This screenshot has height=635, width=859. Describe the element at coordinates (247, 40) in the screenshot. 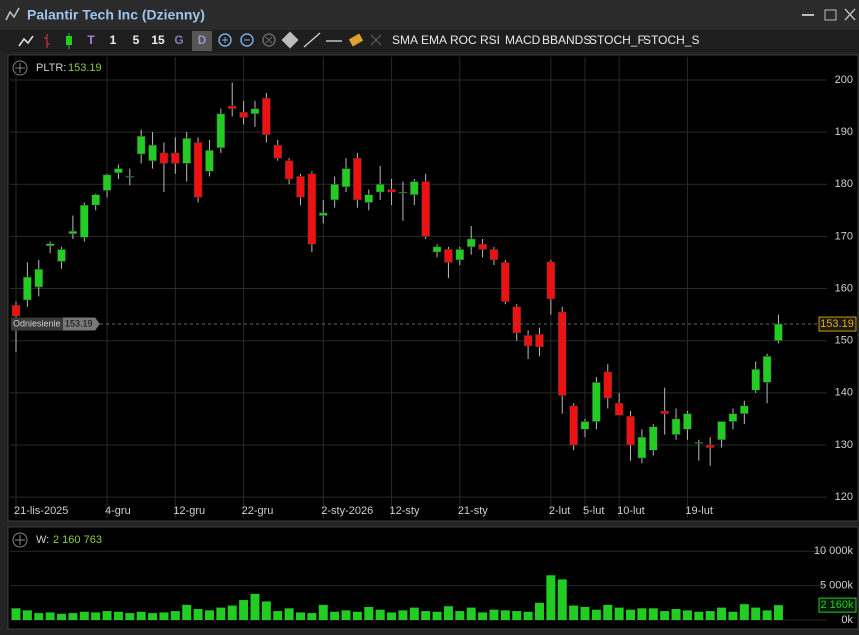

I see `zoom-out` at that location.